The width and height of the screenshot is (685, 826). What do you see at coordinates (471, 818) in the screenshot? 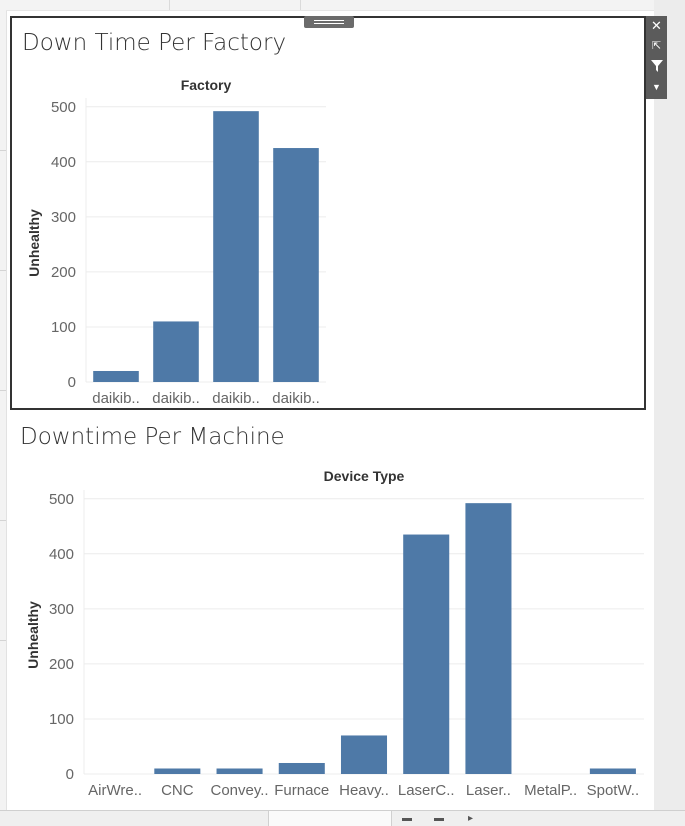
I see `bottom-control-icon: ▸` at bounding box center [471, 818].